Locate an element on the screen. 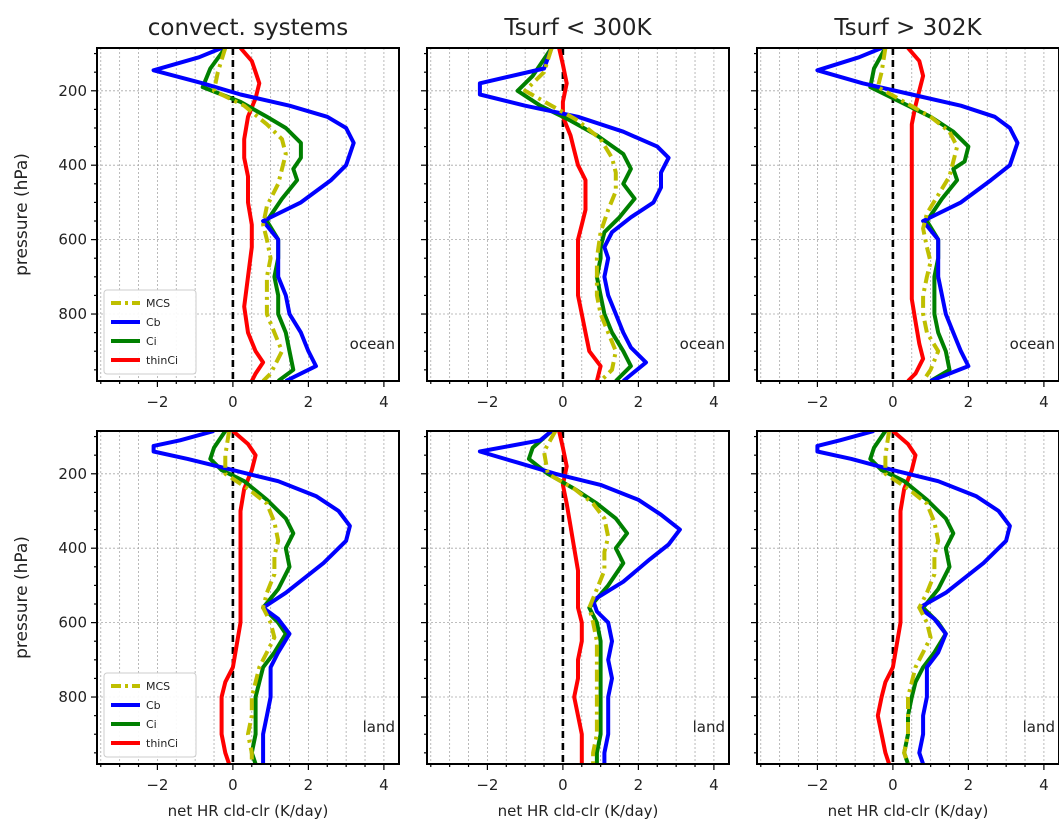  panel-5: −2 0 2 4 net HR cld-clr (K/day) land is located at coordinates (575, 625).